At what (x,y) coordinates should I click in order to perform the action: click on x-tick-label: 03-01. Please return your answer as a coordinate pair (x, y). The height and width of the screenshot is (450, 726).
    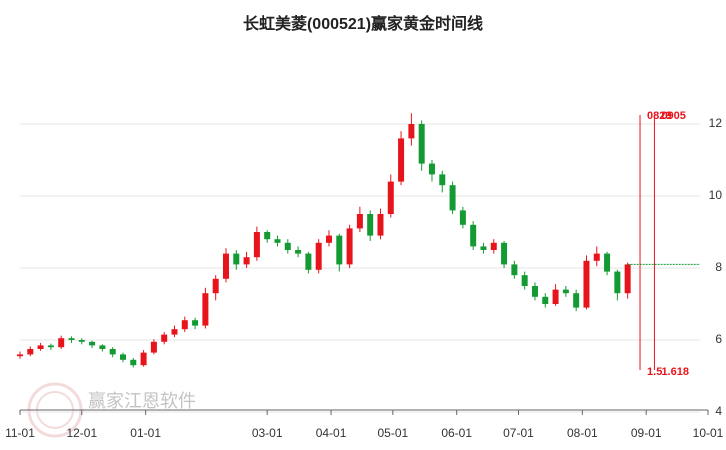
    Looking at the image, I should click on (267, 433).